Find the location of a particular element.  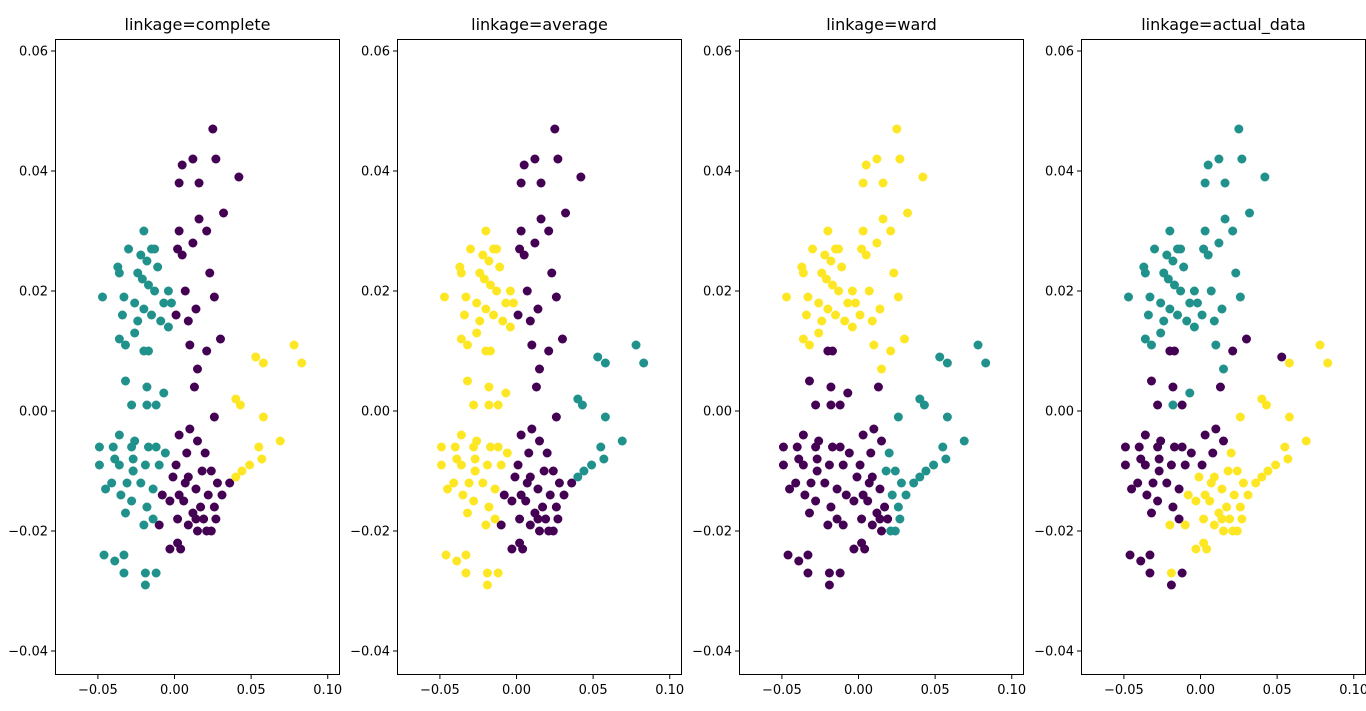

x-tick-label: 0.05 is located at coordinates (593, 690).